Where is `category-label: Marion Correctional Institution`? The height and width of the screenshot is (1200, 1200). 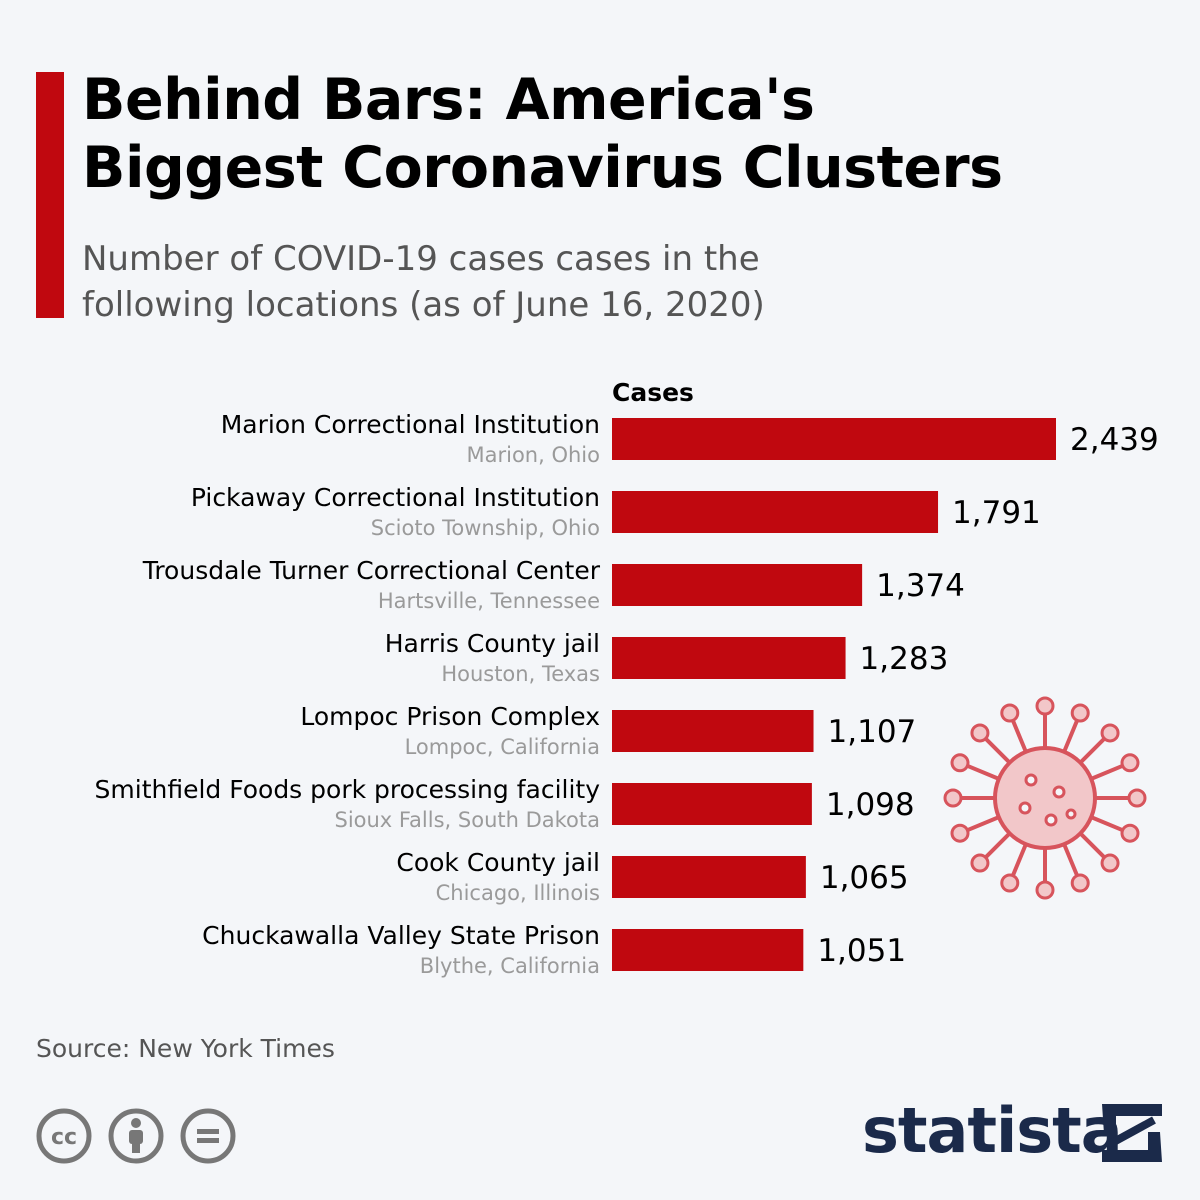
category-label: Marion Correctional Institution is located at coordinates (410, 424).